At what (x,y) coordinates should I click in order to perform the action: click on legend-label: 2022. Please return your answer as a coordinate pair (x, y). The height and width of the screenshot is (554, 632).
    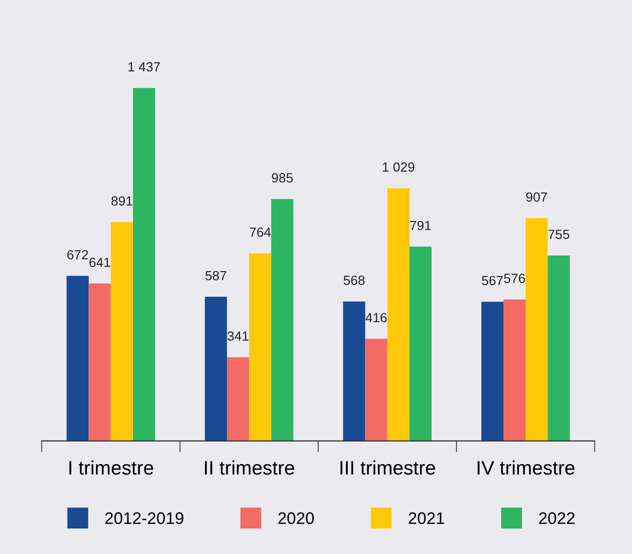
    Looking at the image, I should click on (557, 518).